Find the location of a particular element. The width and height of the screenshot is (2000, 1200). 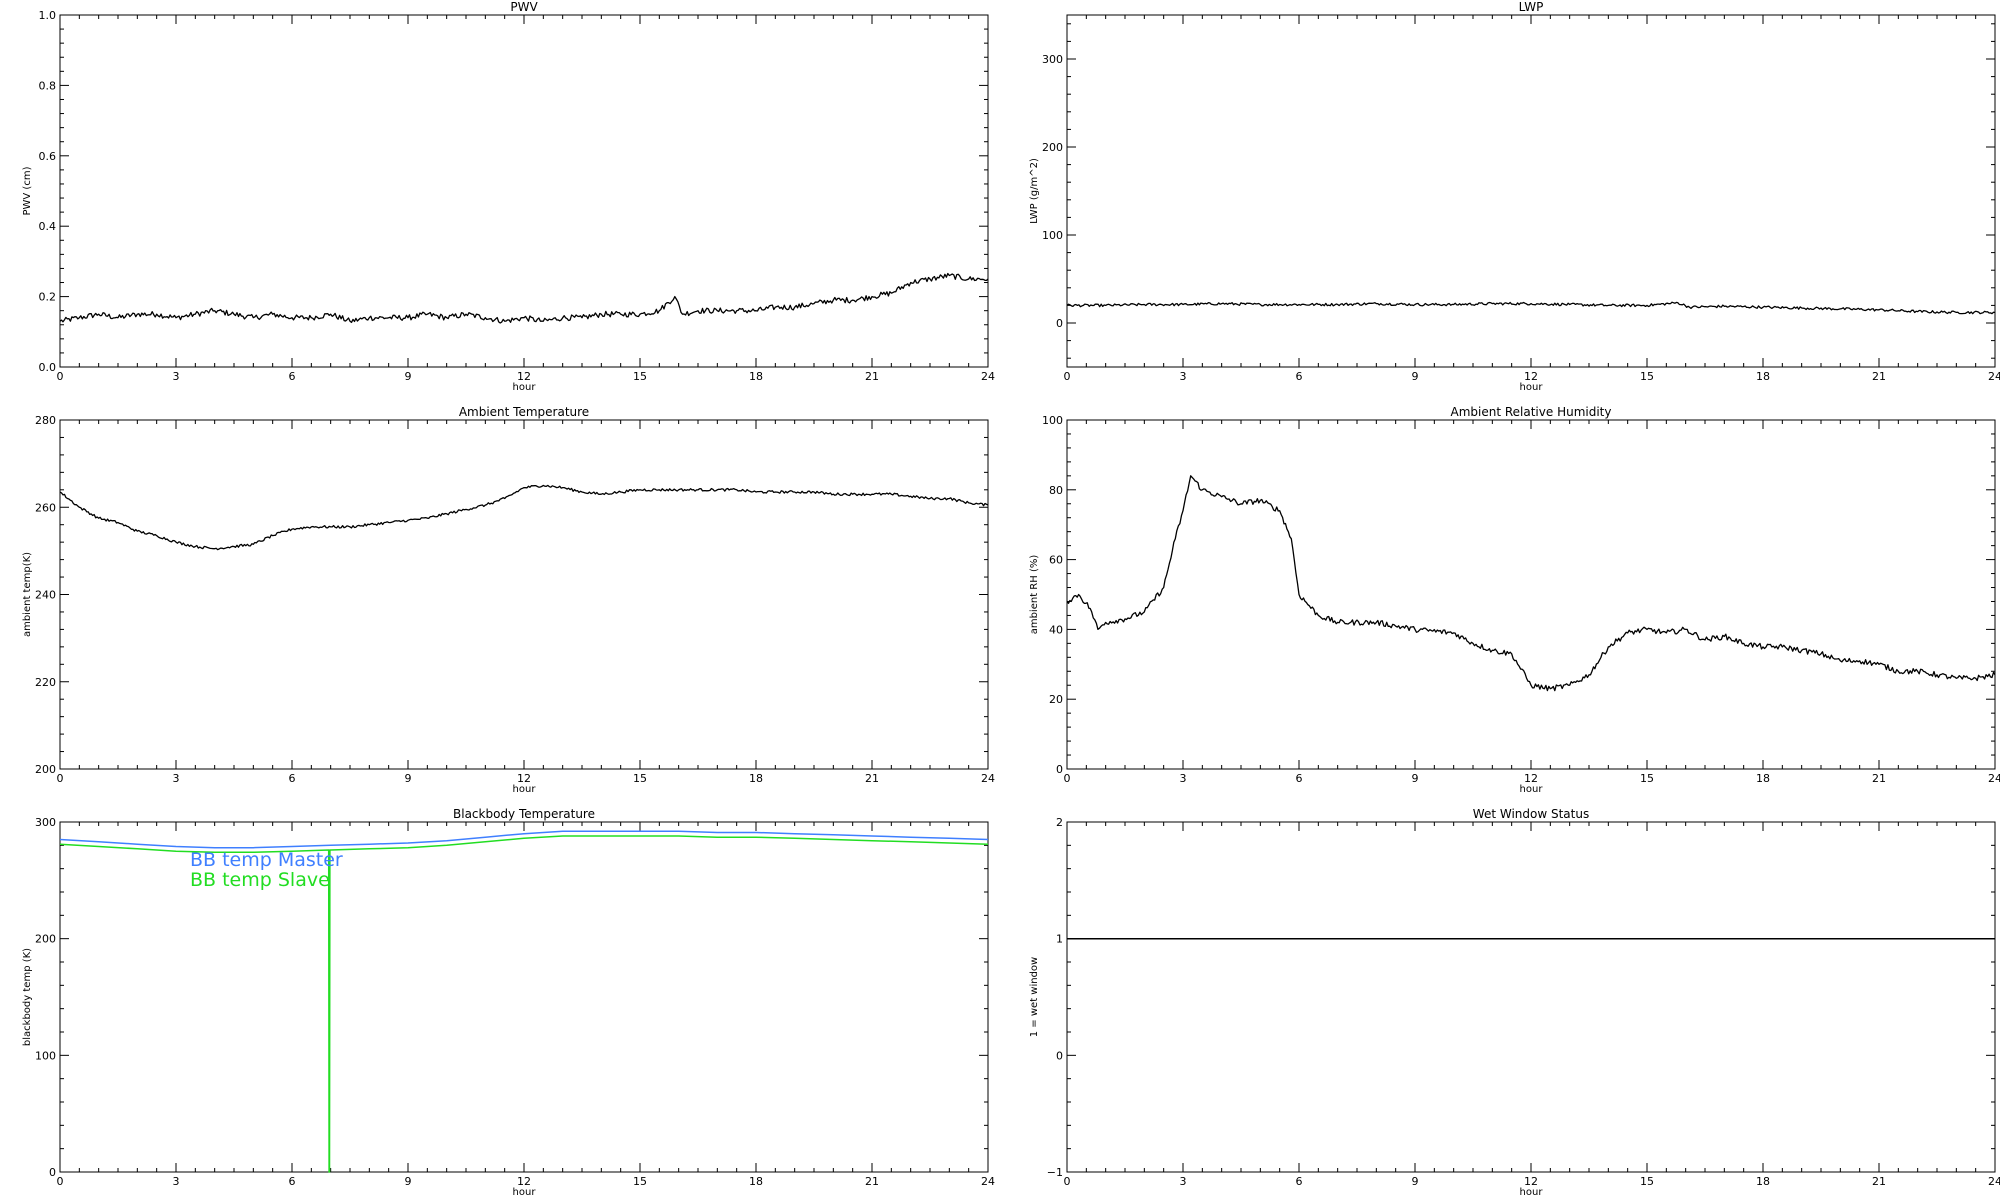

y-axis-label: LWP (g/m^2) is located at coordinates (1034, 191).